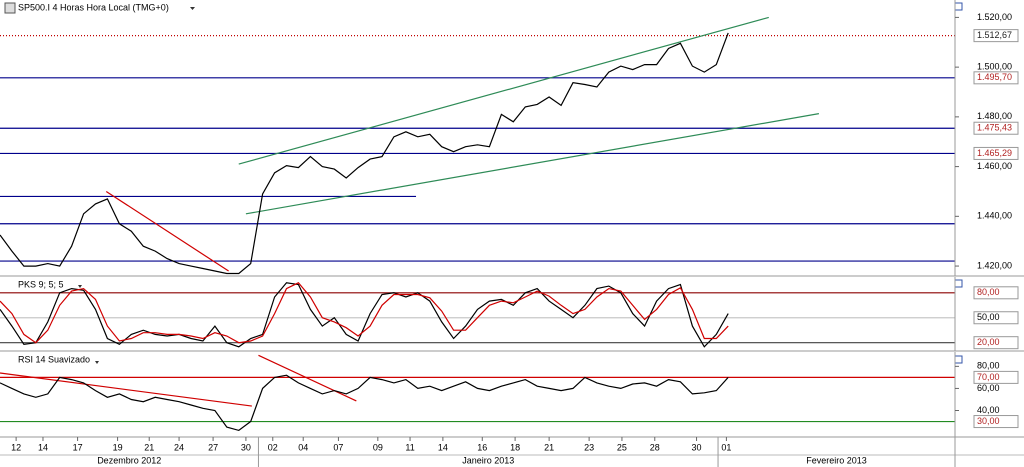 This screenshot has width=1024, height=467. What do you see at coordinates (988, 317) in the screenshot?
I see `level-label: 50,00` at bounding box center [988, 317].